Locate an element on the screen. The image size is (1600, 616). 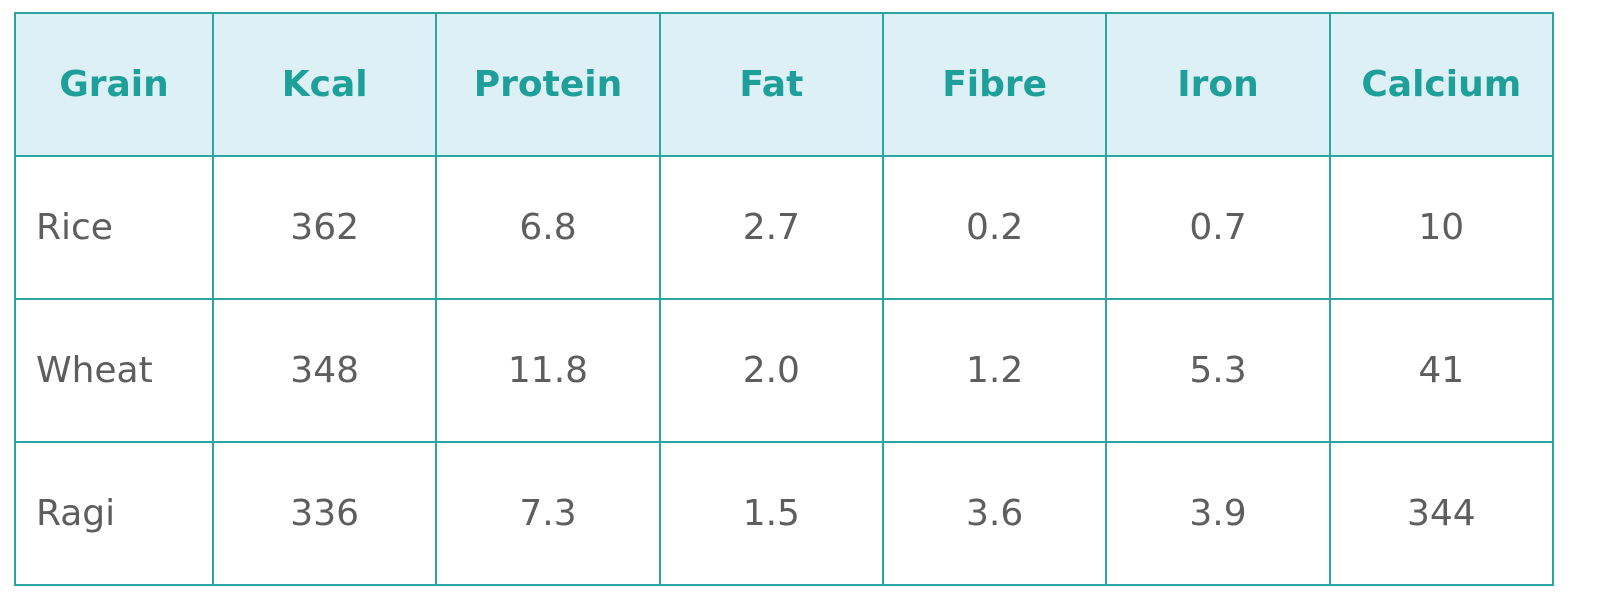
row-label: Wheat is located at coordinates (114, 370).